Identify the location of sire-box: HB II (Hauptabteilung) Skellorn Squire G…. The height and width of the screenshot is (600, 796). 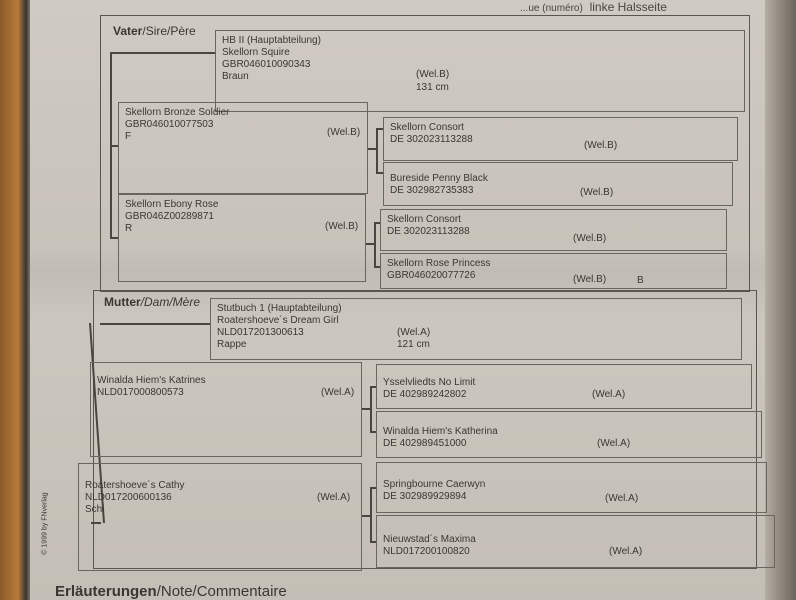
(480, 71).